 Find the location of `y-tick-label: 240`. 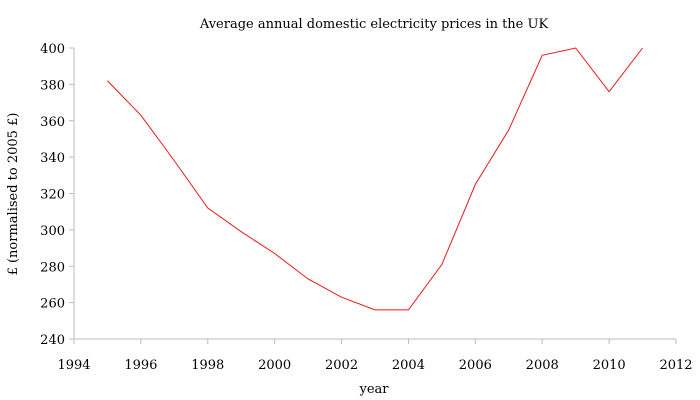

y-tick-label: 240 is located at coordinates (52, 340).